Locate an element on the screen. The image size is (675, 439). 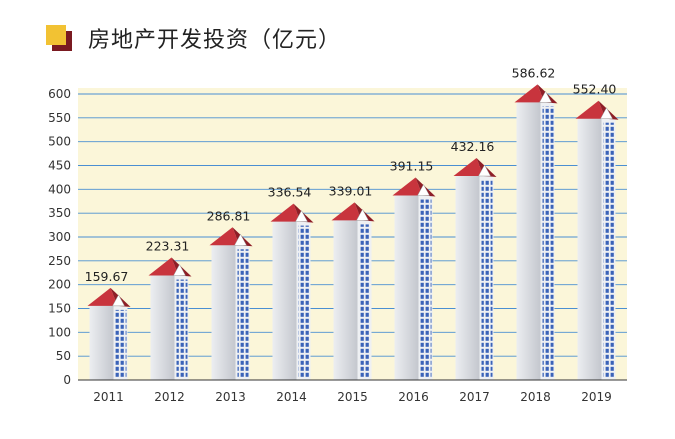
x-axis: 2011 2012 2013 2014 2015 2016 2017 2018 2019 is located at coordinates (352, 397).